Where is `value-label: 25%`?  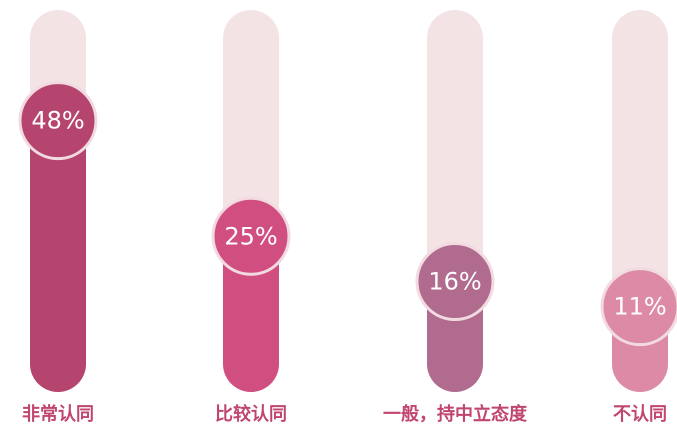
value-label: 25% is located at coordinates (250, 236).